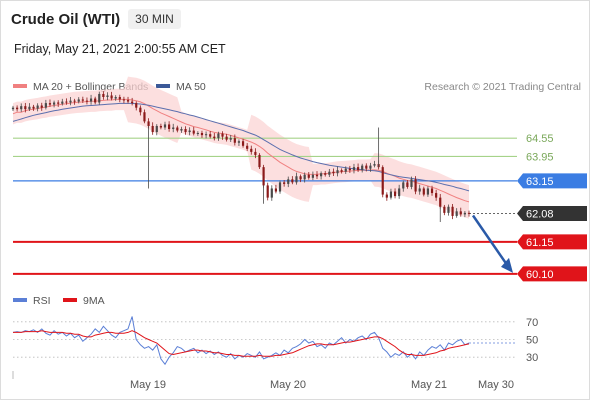 The width and height of the screenshot is (590, 400). I want to click on timeframe-badge: 30 MIN, so click(154, 19).